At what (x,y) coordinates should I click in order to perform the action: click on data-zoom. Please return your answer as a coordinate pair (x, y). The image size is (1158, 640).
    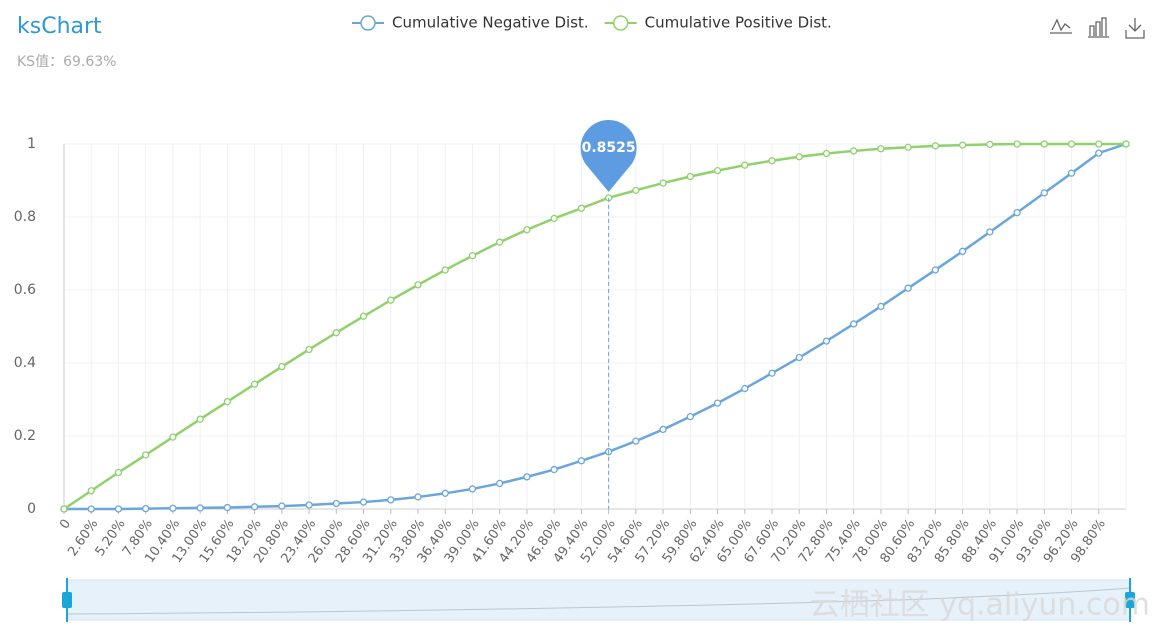
    Looking at the image, I should click on (598, 600).